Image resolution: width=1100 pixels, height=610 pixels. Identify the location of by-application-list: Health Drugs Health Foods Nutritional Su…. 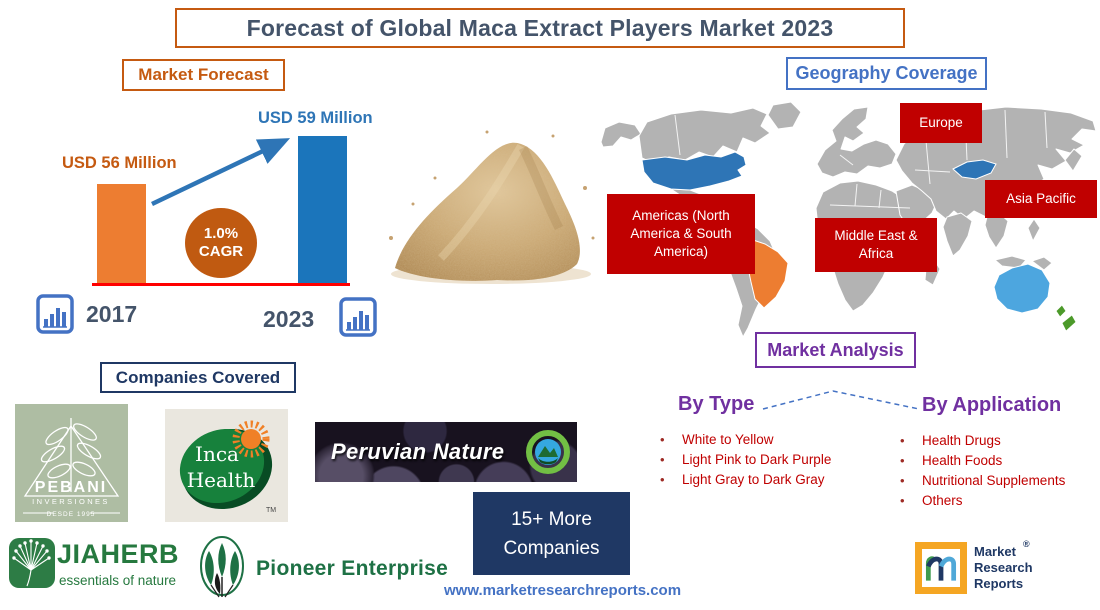
(997, 471).